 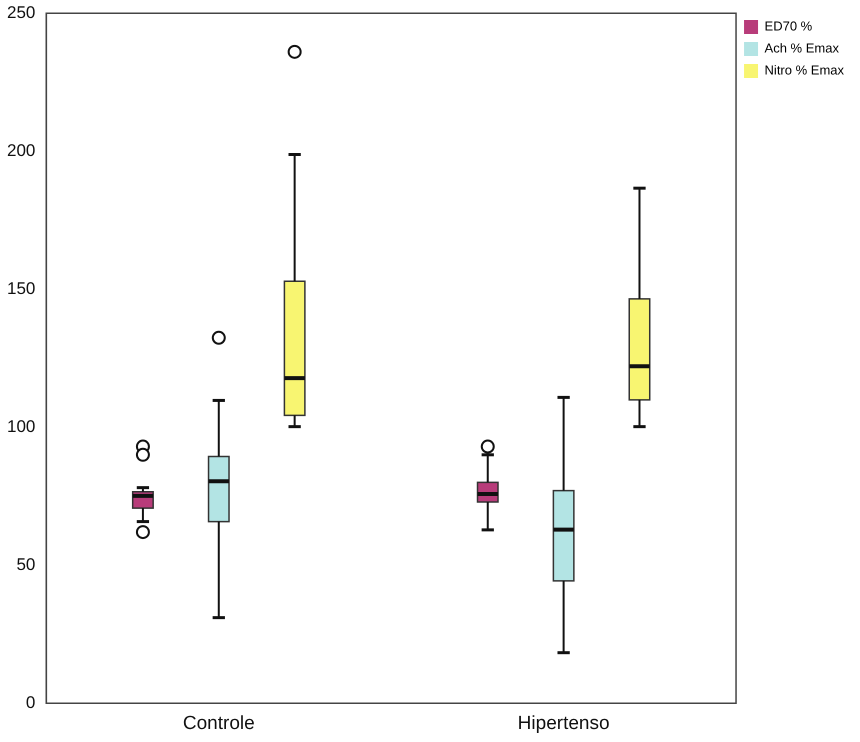 What do you see at coordinates (21, 150) in the screenshot?
I see `y-tick-label: 200` at bounding box center [21, 150].